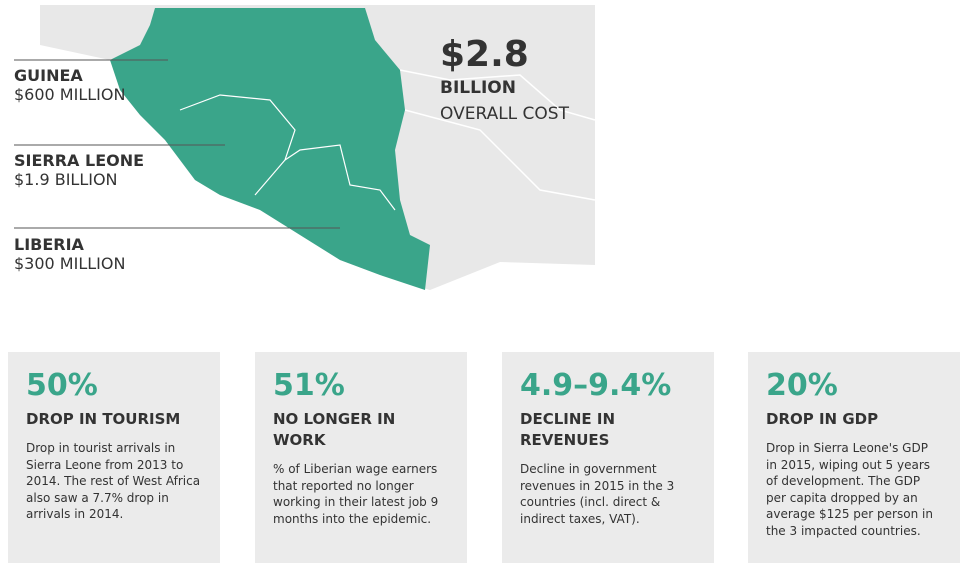  Describe the element at coordinates (103, 419) in the screenshot. I see `stat-heading: DROP IN TOURISM` at that location.